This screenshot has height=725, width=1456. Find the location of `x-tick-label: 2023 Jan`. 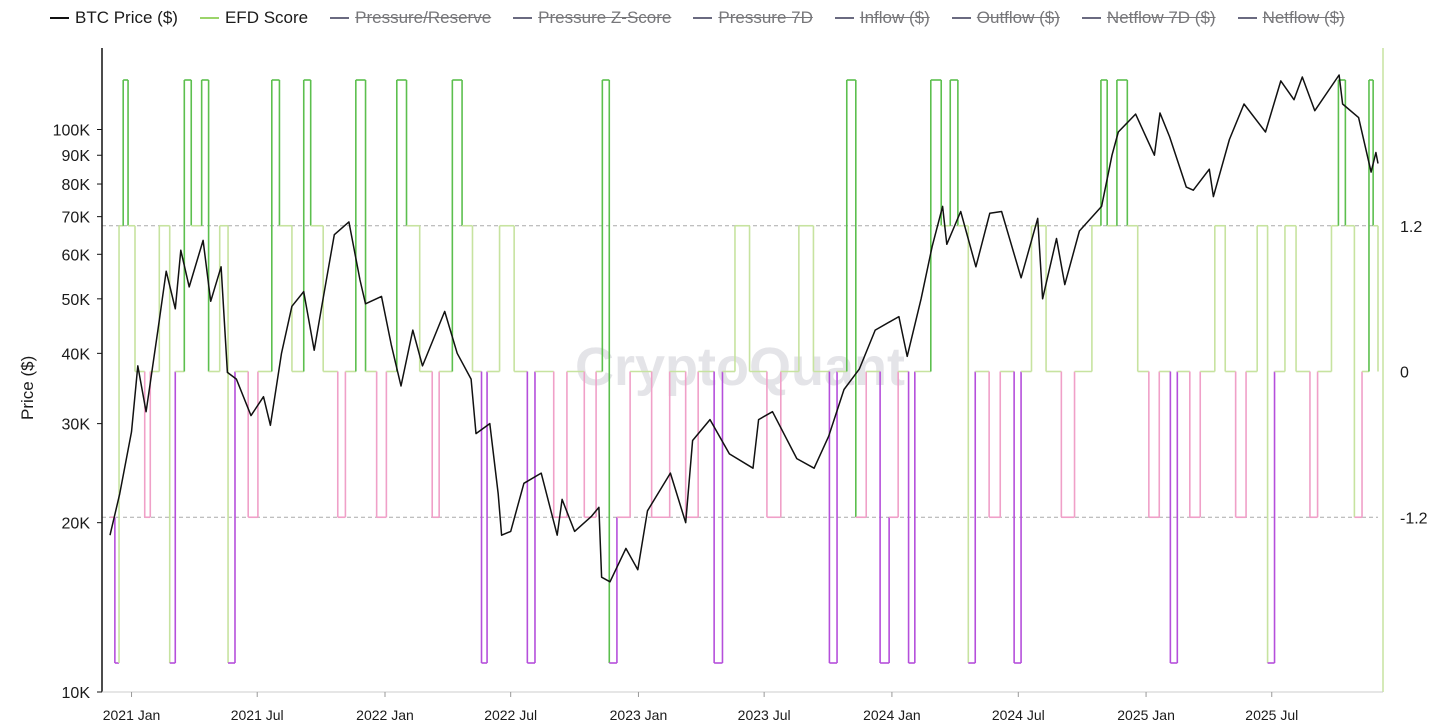

x-tick-label: 2023 Jan is located at coordinates (639, 715).